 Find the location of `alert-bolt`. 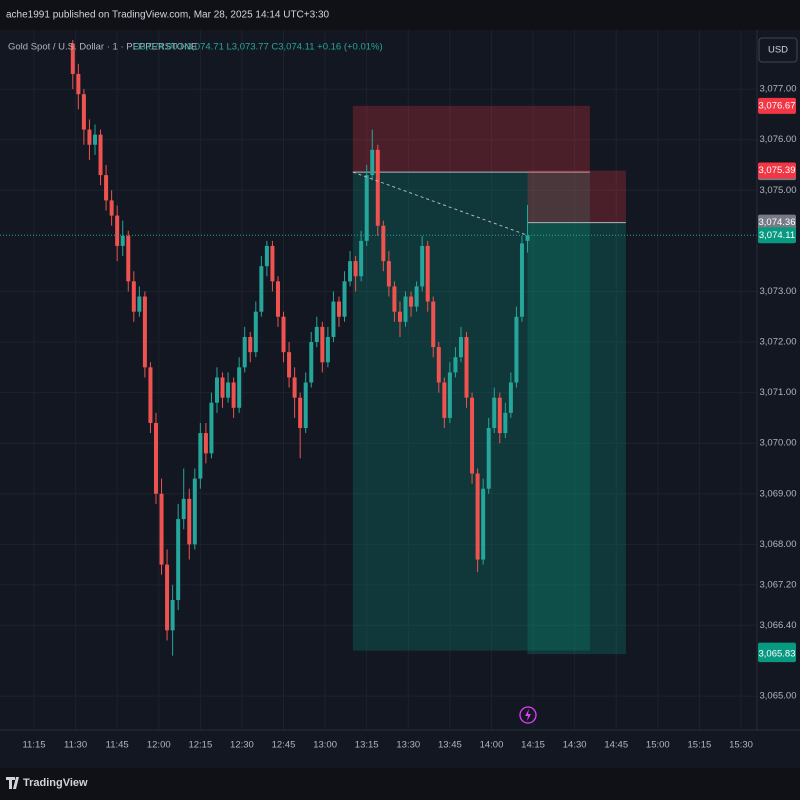

alert-bolt is located at coordinates (528, 715).